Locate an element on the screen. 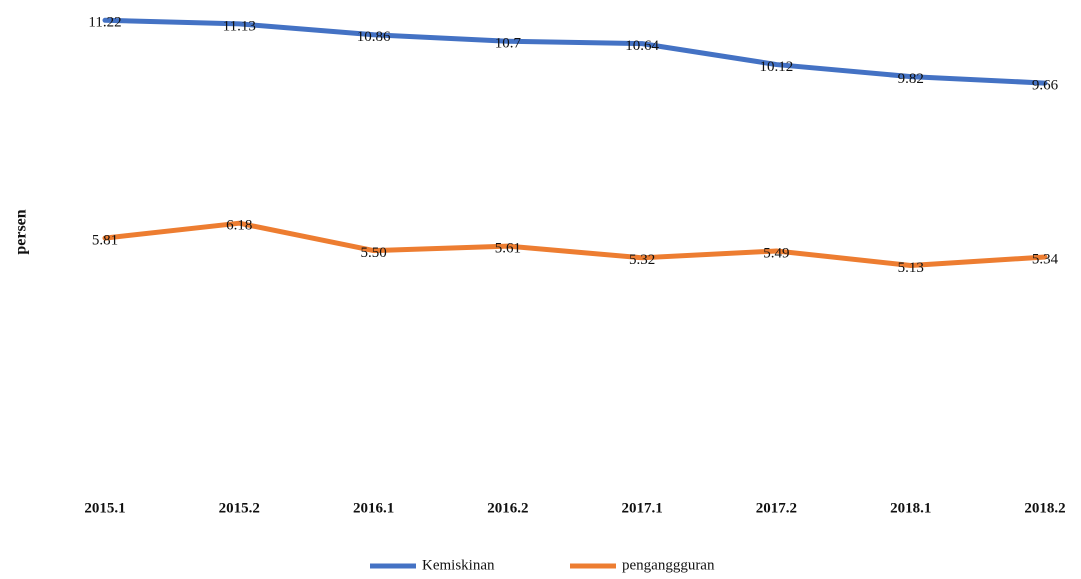  data-label: 5.49 is located at coordinates (776, 253).